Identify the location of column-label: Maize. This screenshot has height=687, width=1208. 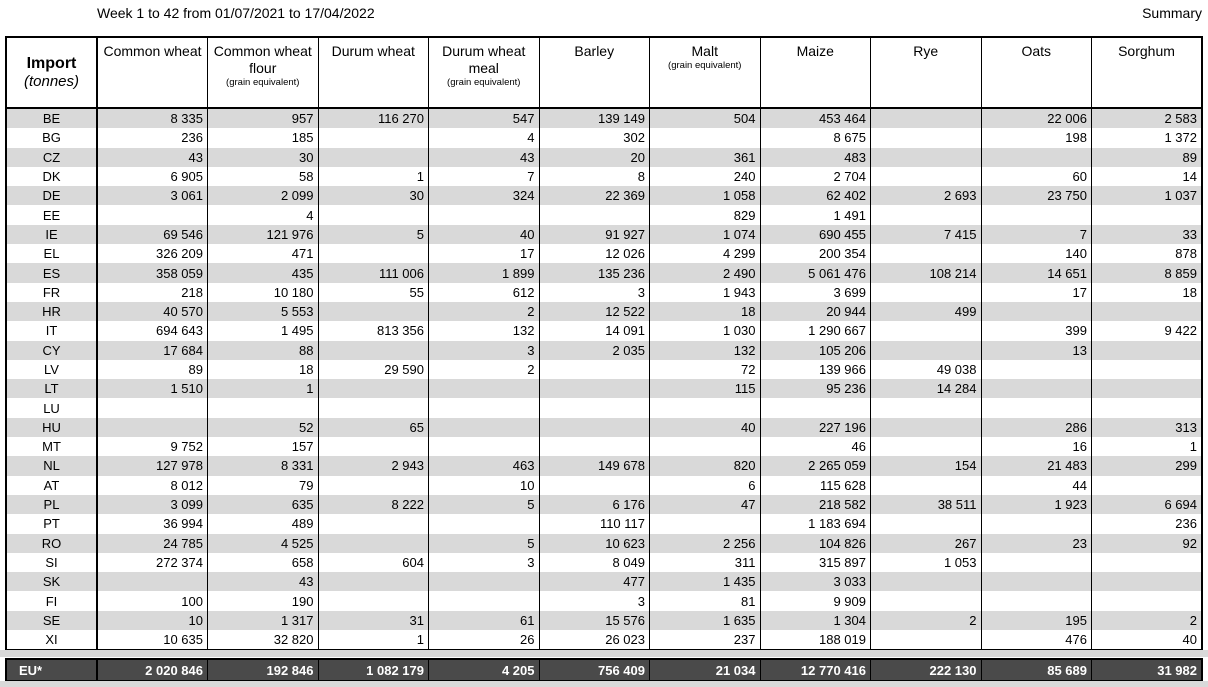
(815, 51).